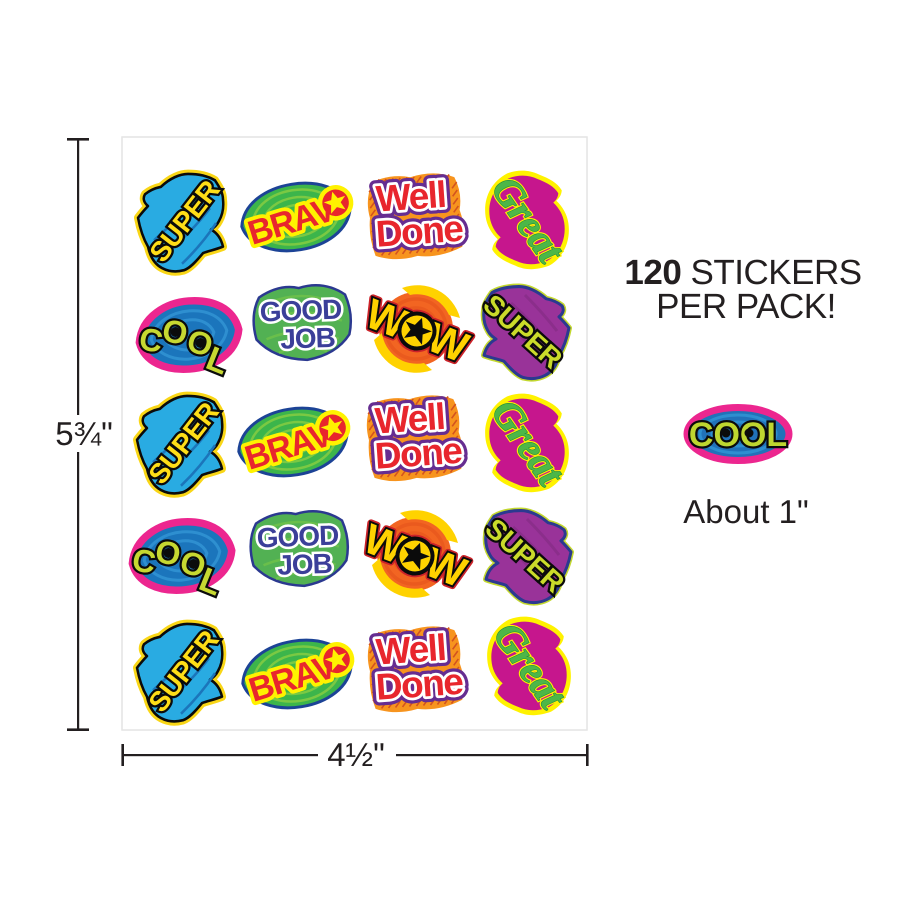  I want to click on svg-text: 4½", so click(356, 754).